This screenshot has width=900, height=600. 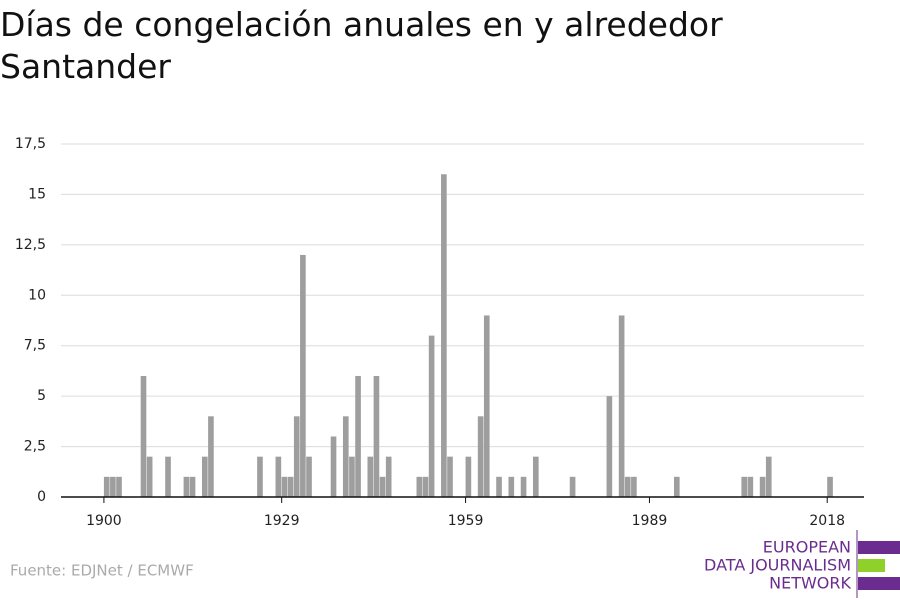 I want to click on y-tick-label: 5, so click(x=41, y=396).